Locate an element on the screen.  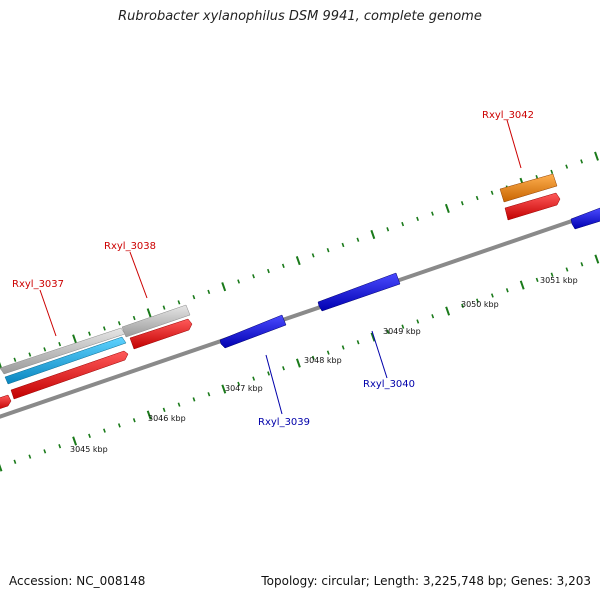
scale-label: 3050 kbp is located at coordinates (480, 304).